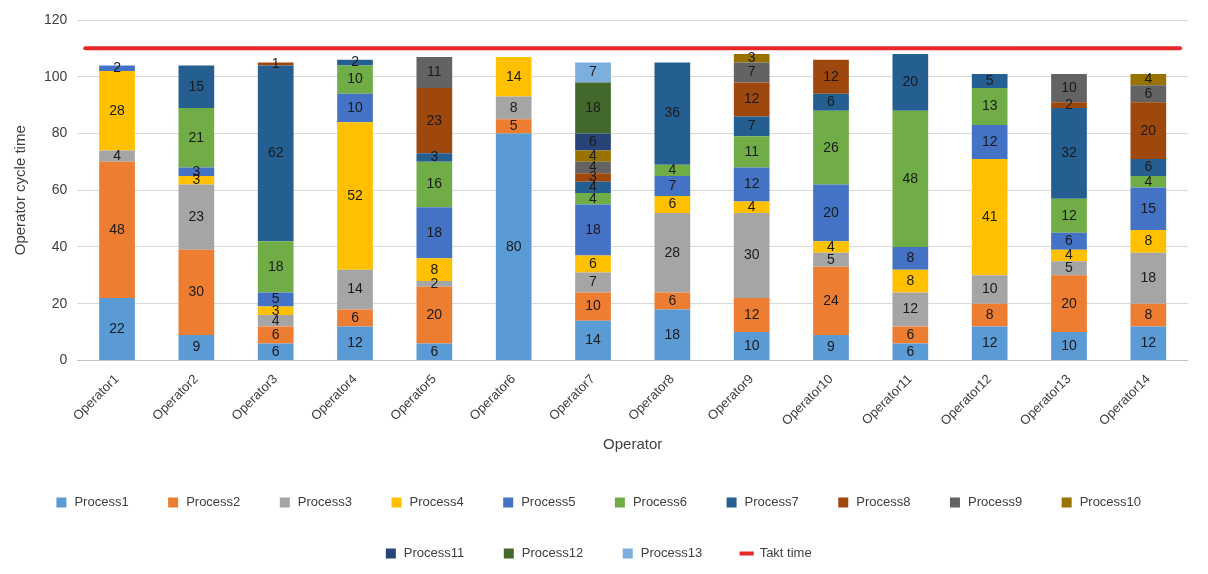  Describe the element at coordinates (434, 553) in the screenshot. I see `legend-label: Process11` at that location.